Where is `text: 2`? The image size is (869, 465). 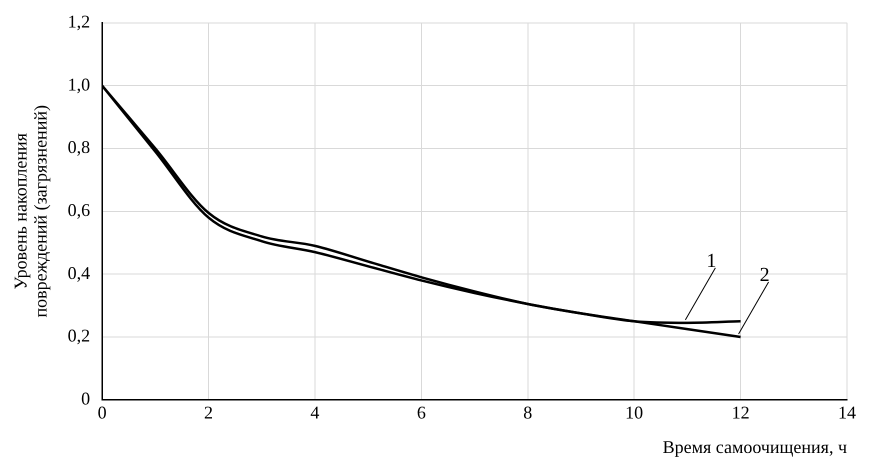
text: 2 is located at coordinates (765, 275).